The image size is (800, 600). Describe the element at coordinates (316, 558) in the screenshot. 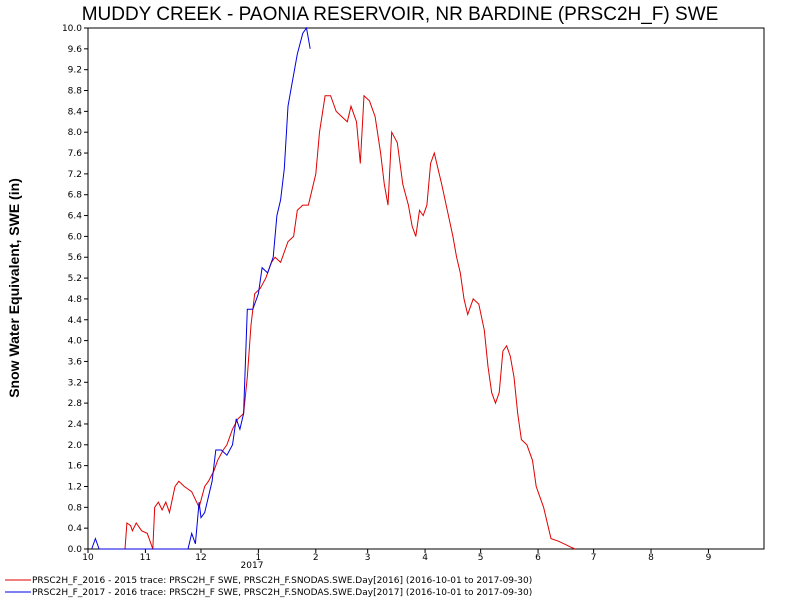

I see `x-tick-label: 2` at that location.